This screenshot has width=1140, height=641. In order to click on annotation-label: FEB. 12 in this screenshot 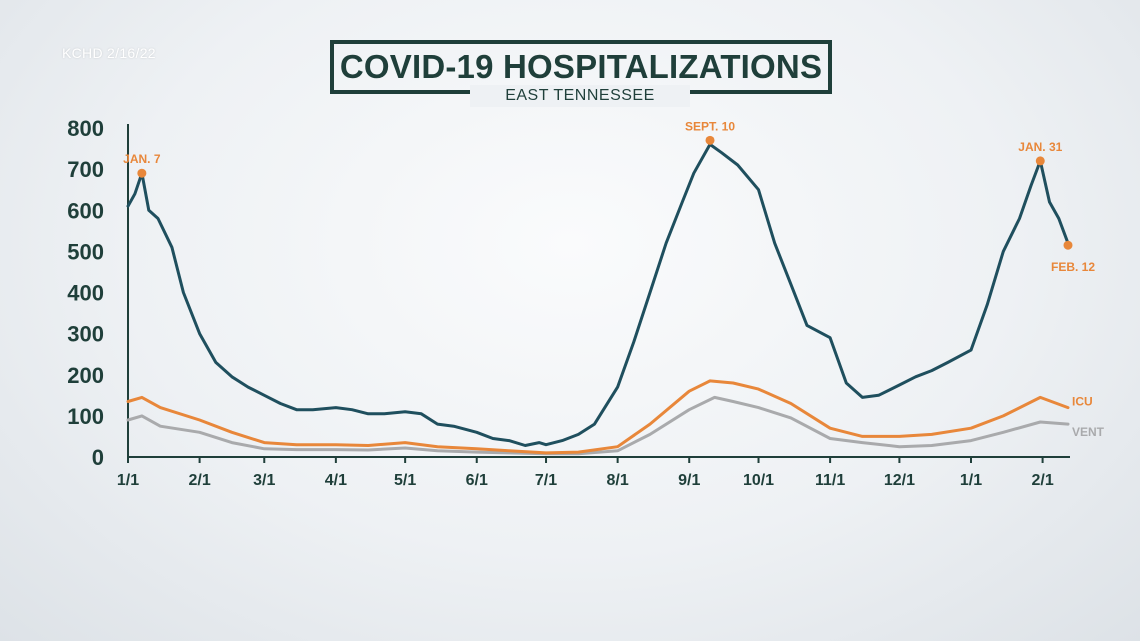, I will do `click(1073, 267)`.